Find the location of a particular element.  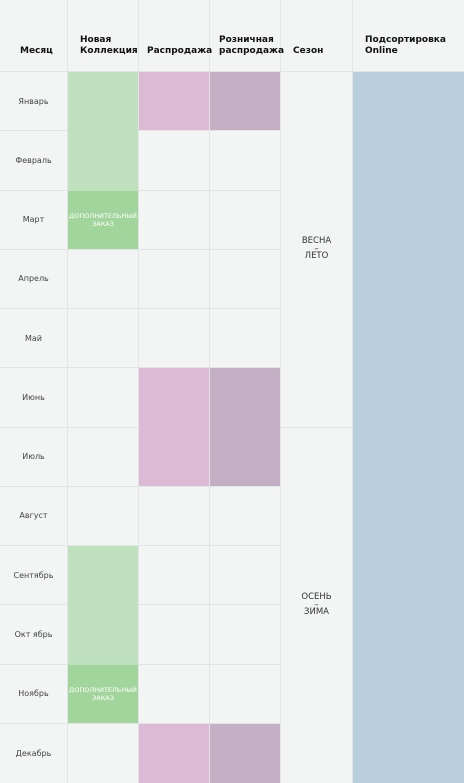

month-label: Окт ябрь is located at coordinates (33, 634).